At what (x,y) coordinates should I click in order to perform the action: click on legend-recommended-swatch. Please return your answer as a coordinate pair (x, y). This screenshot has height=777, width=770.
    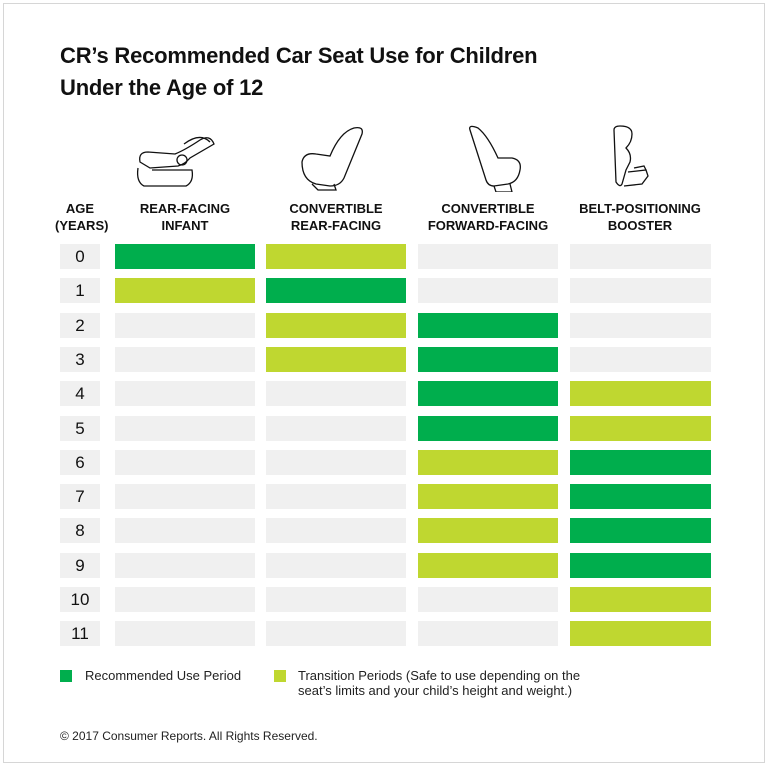
    Looking at the image, I should click on (66, 676).